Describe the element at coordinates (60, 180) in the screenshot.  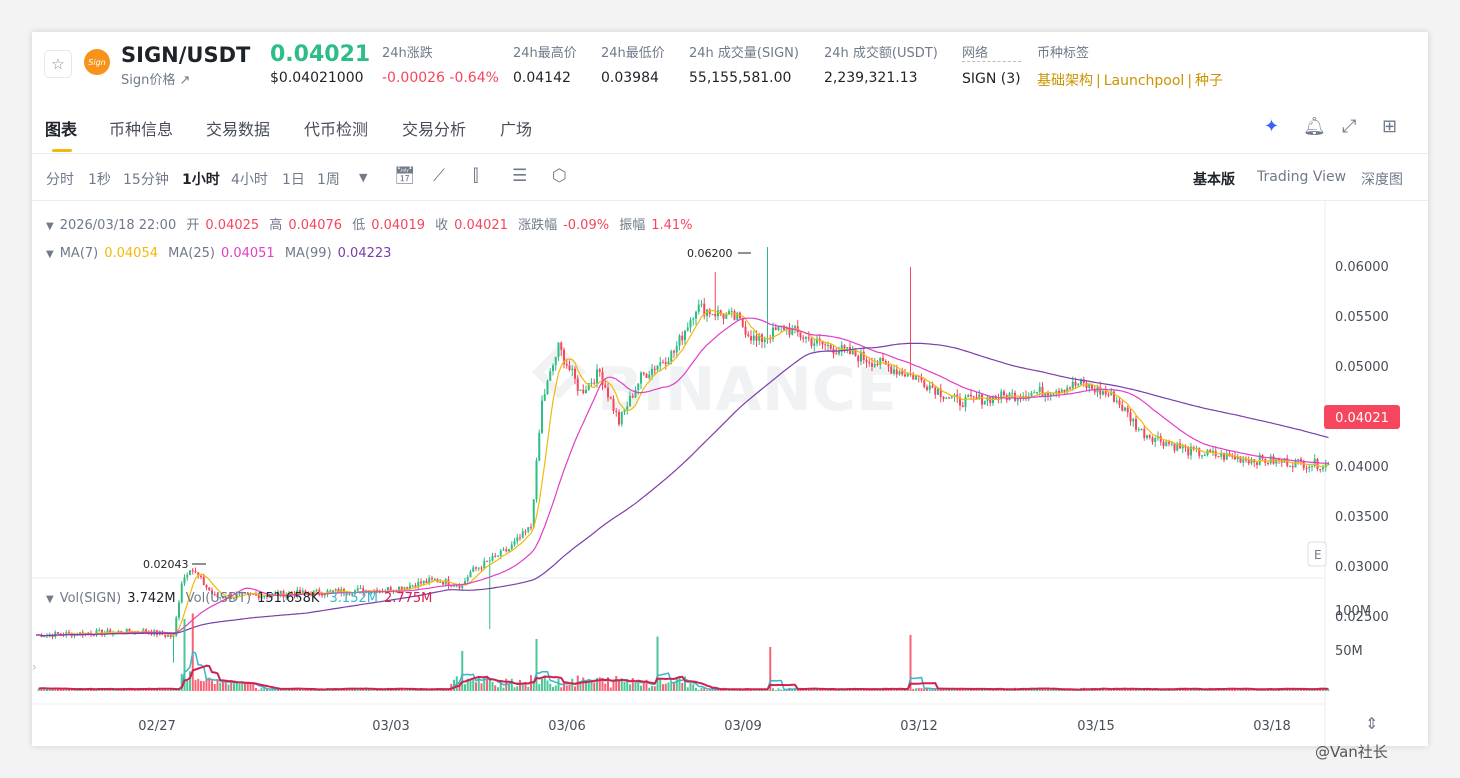
I see `timeframe-time: 分时` at that location.